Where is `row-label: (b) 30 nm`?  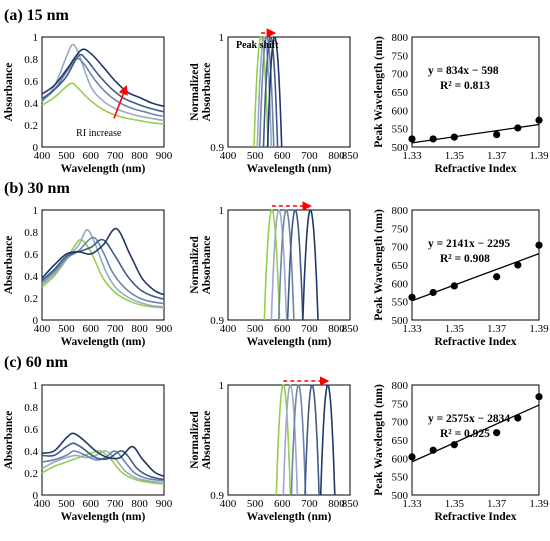
row-label: (b) 30 nm is located at coordinates (37, 188).